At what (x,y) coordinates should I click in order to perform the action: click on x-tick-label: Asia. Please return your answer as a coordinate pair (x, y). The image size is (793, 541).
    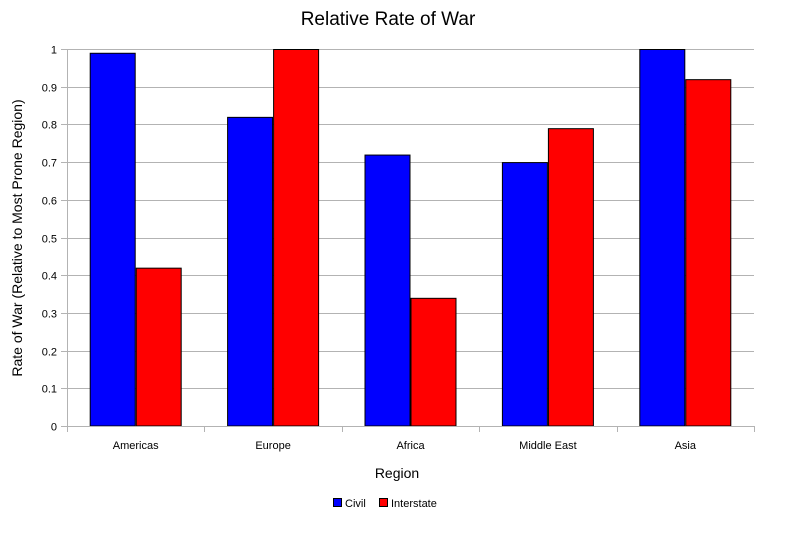
    Looking at the image, I should click on (686, 446).